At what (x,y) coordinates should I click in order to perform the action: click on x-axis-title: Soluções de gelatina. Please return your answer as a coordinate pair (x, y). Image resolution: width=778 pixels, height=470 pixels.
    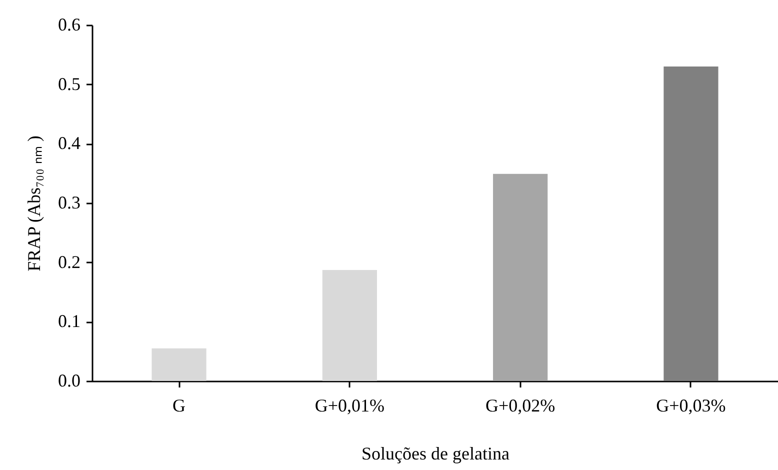
    Looking at the image, I should click on (436, 454).